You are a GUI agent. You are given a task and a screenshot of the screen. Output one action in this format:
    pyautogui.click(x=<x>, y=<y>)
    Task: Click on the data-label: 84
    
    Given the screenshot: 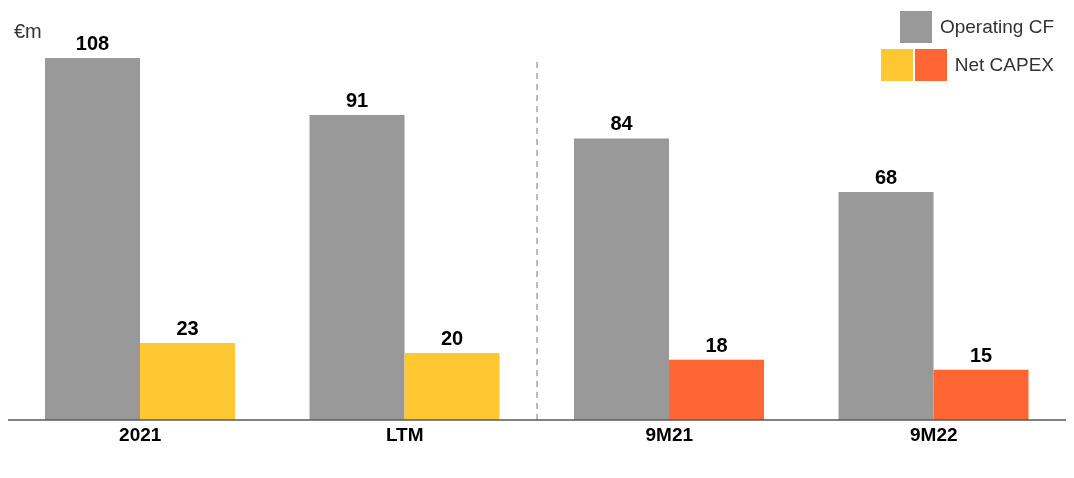 What is the action you would take?
    pyautogui.click(x=622, y=123)
    